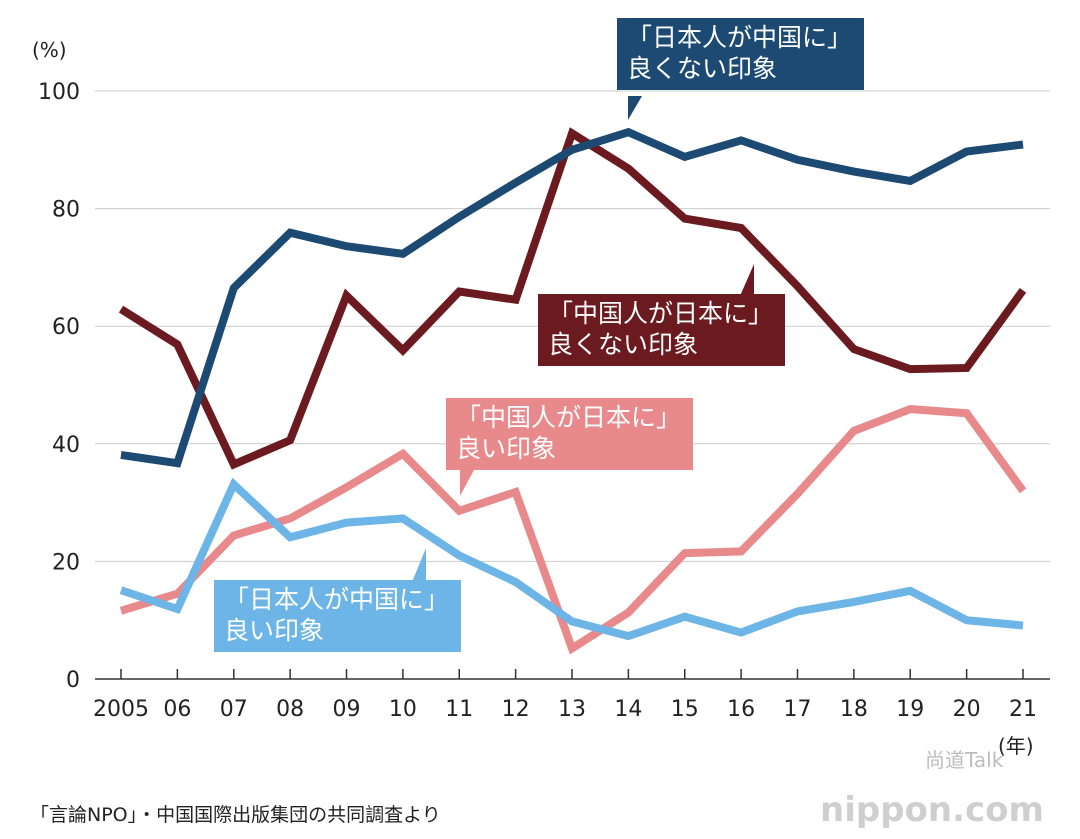 This screenshot has height=839, width=1080. Describe the element at coordinates (235, 815) in the screenshot. I see `source-note: 「言論NPO」・中国国際出版集団の共同調査より` at that location.